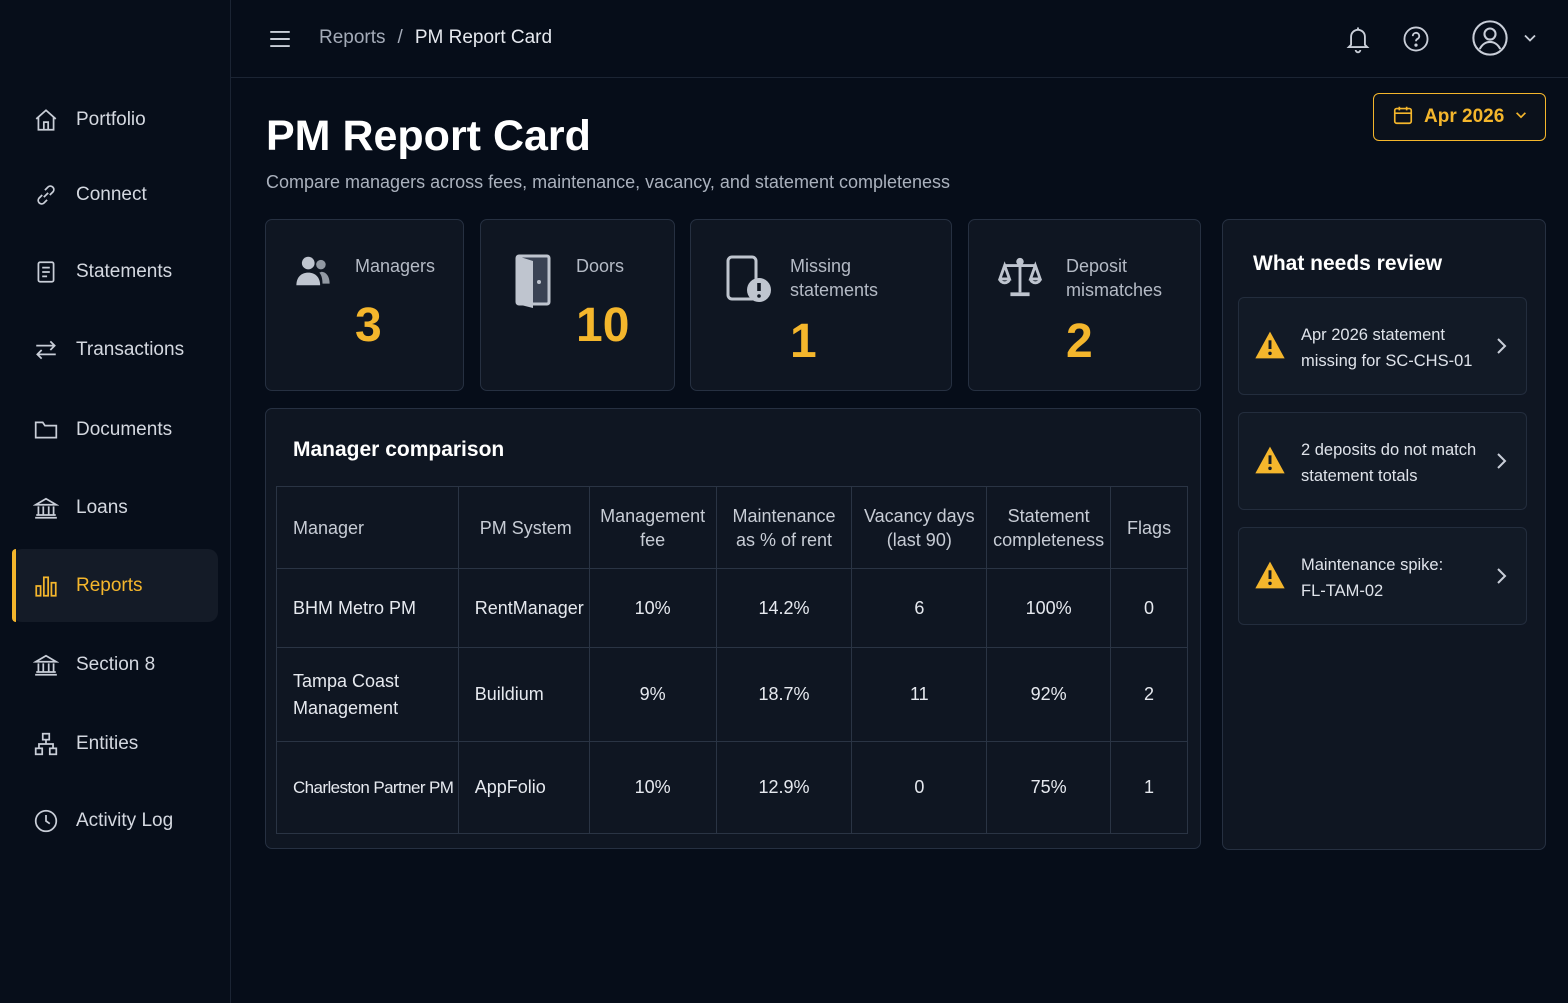 This screenshot has height=1003, width=1568. Describe the element at coordinates (130, 349) in the screenshot. I see `sidebar-item-label: Transactions` at that location.